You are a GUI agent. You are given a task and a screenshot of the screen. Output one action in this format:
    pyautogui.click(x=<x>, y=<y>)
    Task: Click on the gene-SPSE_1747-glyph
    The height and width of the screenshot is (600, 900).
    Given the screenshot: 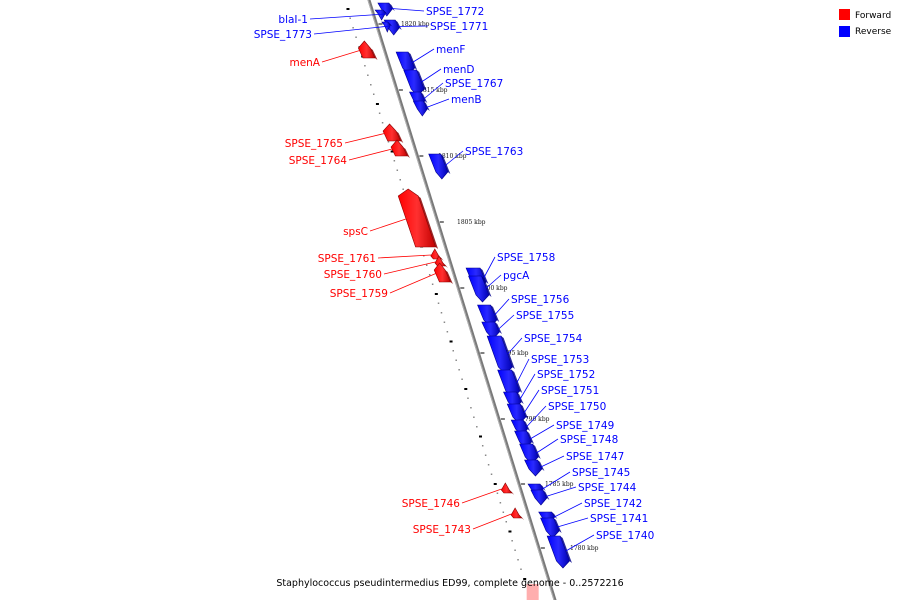 What is the action you would take?
    pyautogui.click(x=534, y=468)
    